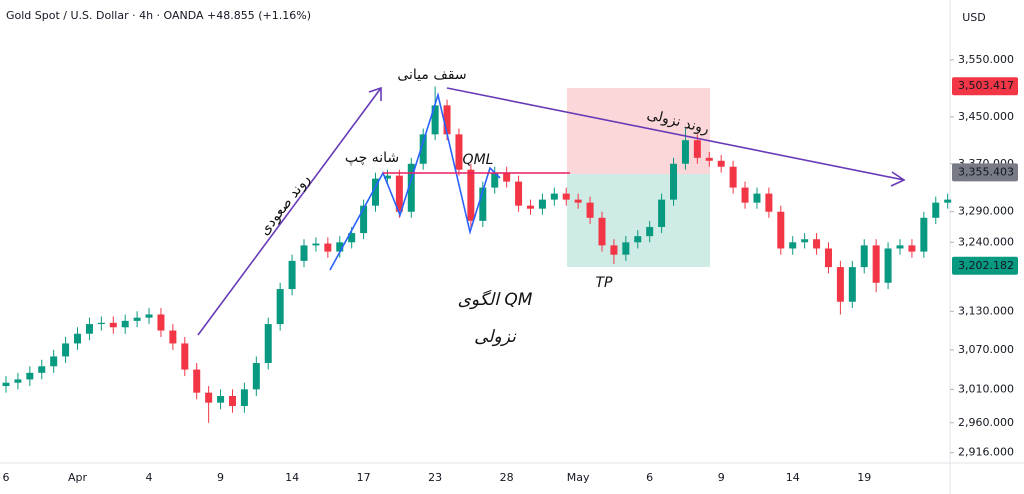  I want to click on price-label: 3,202.182, so click(986, 265).